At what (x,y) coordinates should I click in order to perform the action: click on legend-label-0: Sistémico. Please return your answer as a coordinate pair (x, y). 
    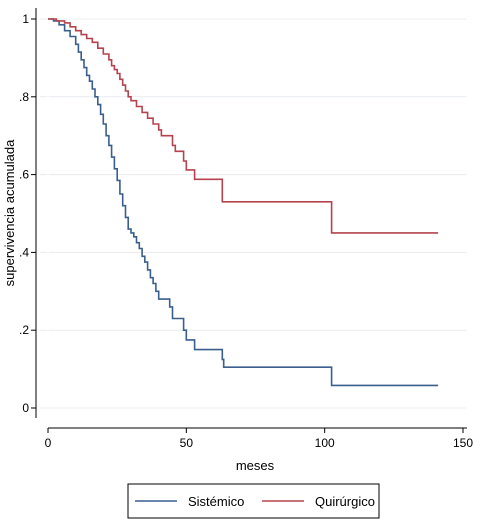
    Looking at the image, I should click on (216, 501).